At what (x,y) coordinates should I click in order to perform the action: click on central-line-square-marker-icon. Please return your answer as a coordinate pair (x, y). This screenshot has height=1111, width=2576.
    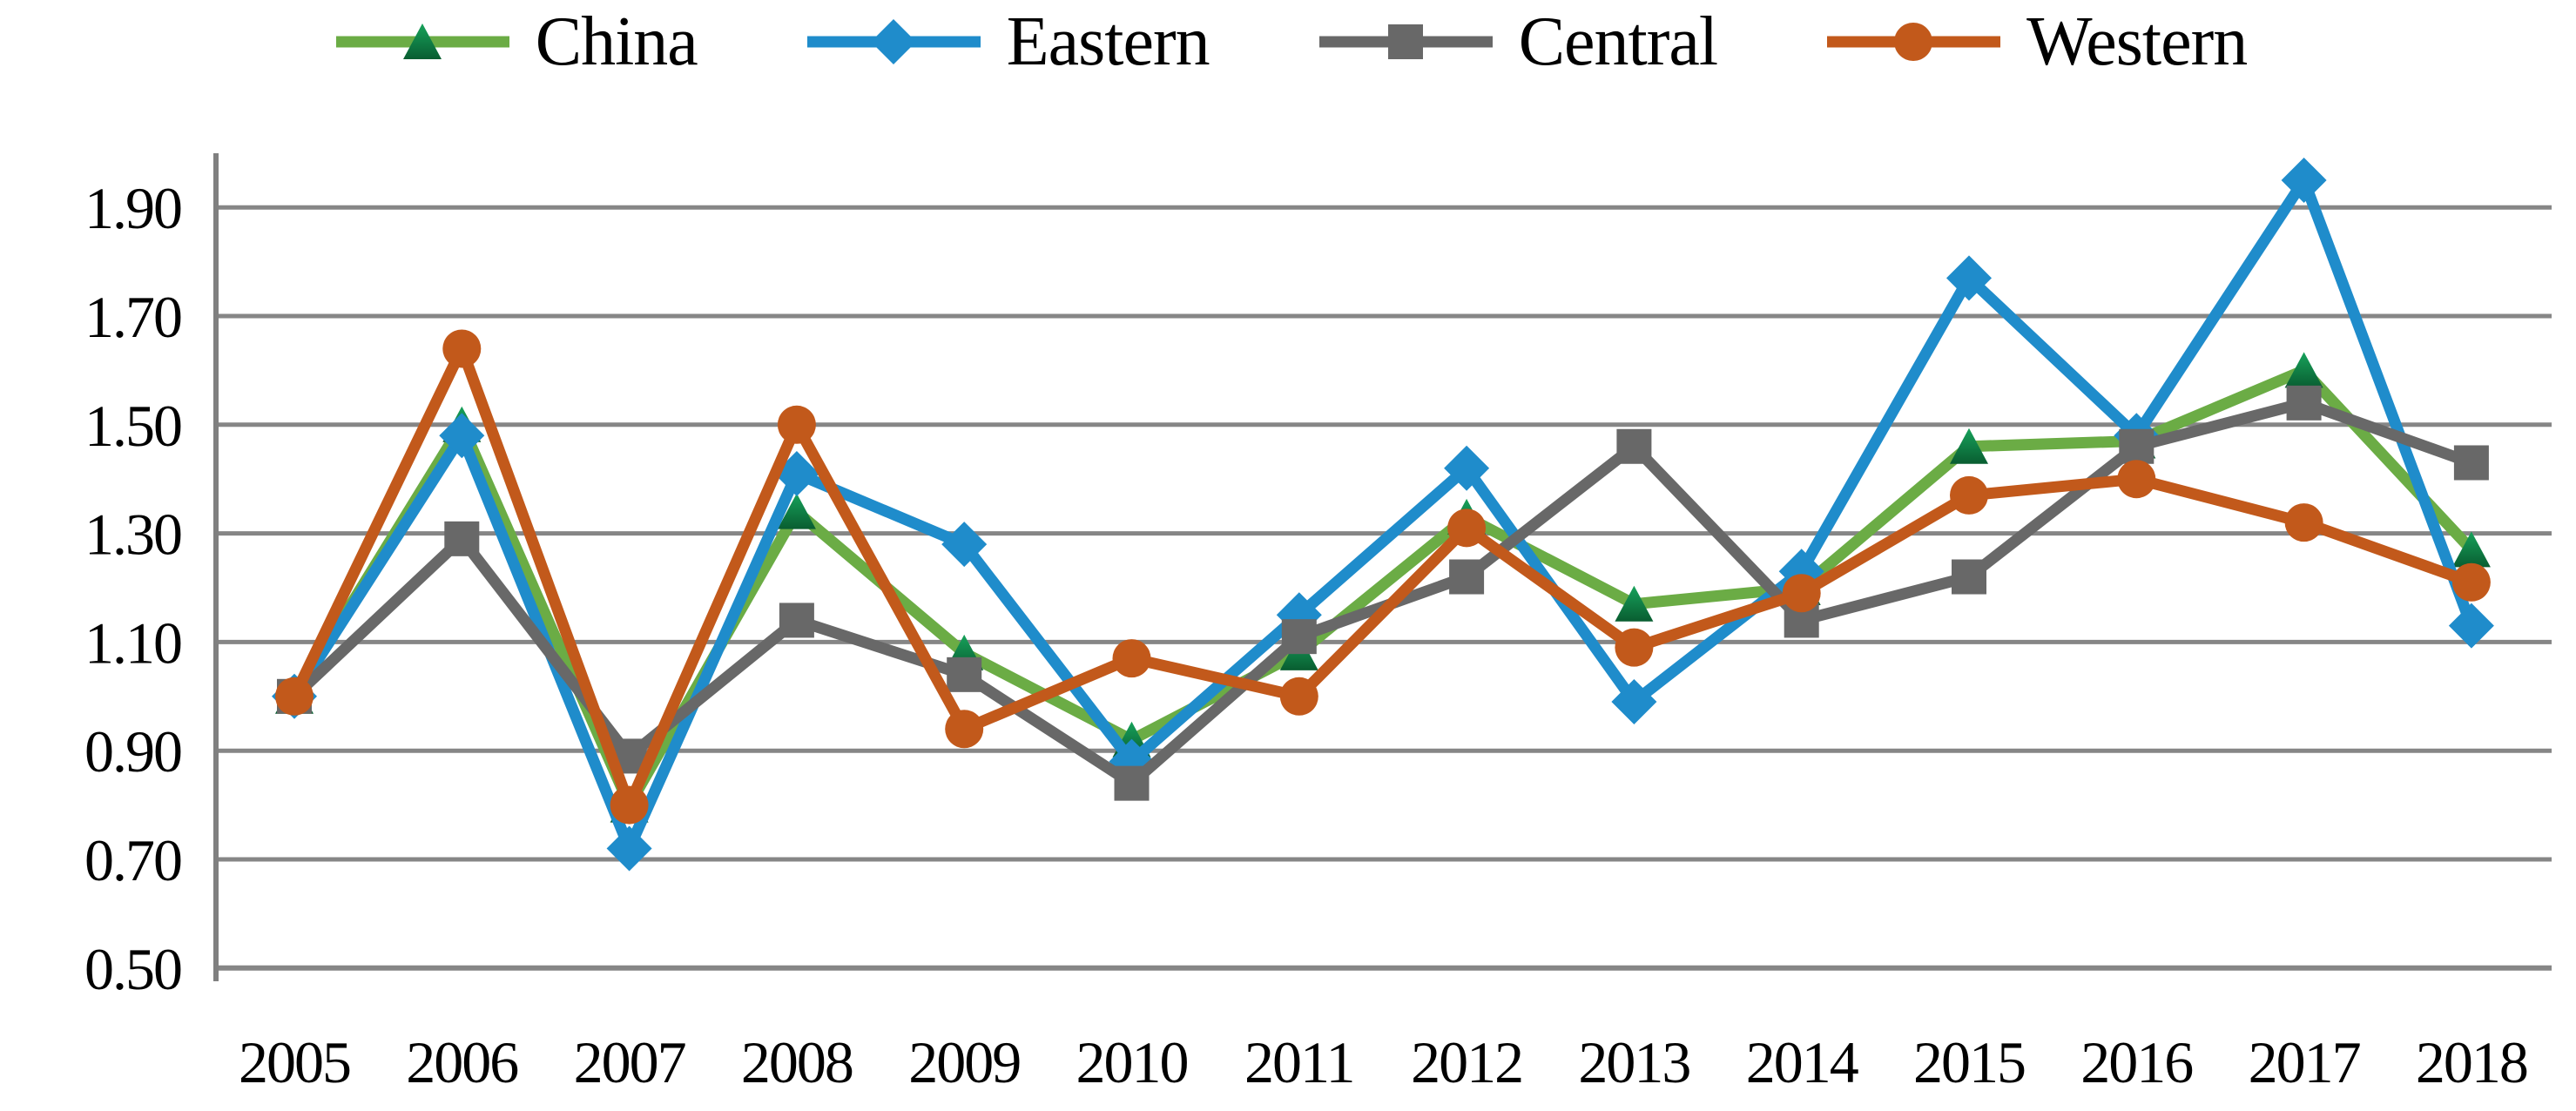
    Looking at the image, I should click on (1406, 41).